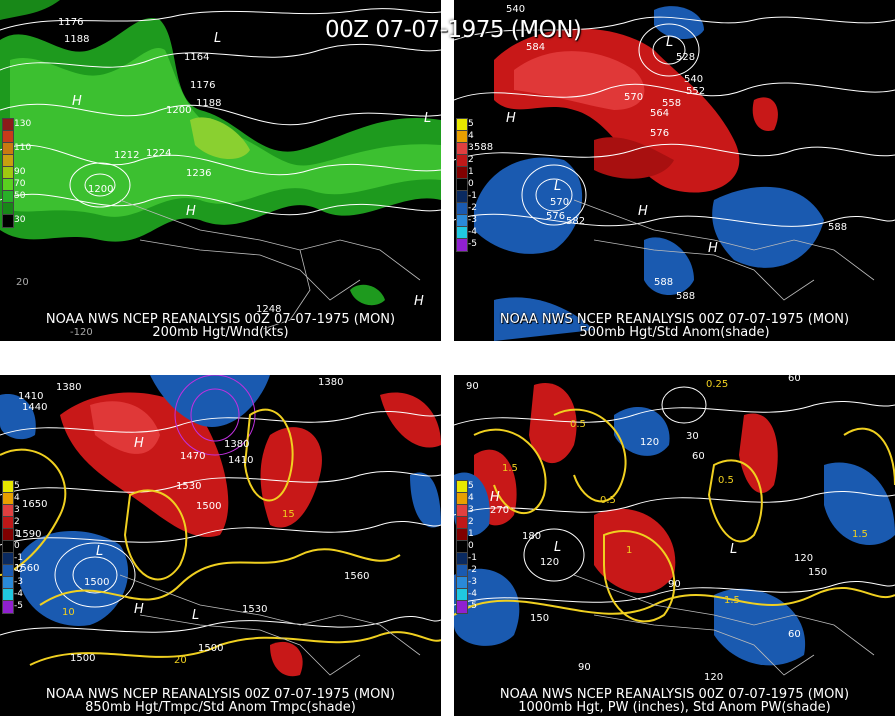 The image size is (895, 716). I want to click on map-label: 558, so click(671, 103).